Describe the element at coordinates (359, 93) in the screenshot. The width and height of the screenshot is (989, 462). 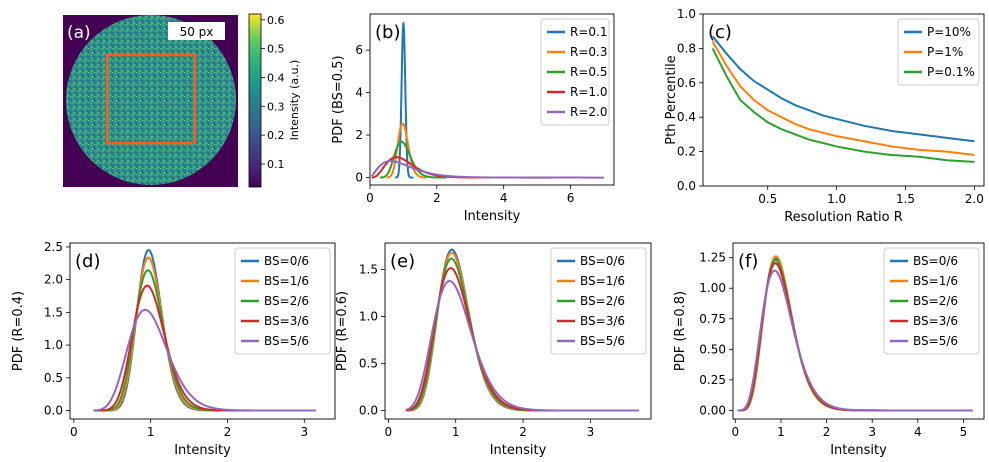
I see `y-tick-label: 4` at that location.